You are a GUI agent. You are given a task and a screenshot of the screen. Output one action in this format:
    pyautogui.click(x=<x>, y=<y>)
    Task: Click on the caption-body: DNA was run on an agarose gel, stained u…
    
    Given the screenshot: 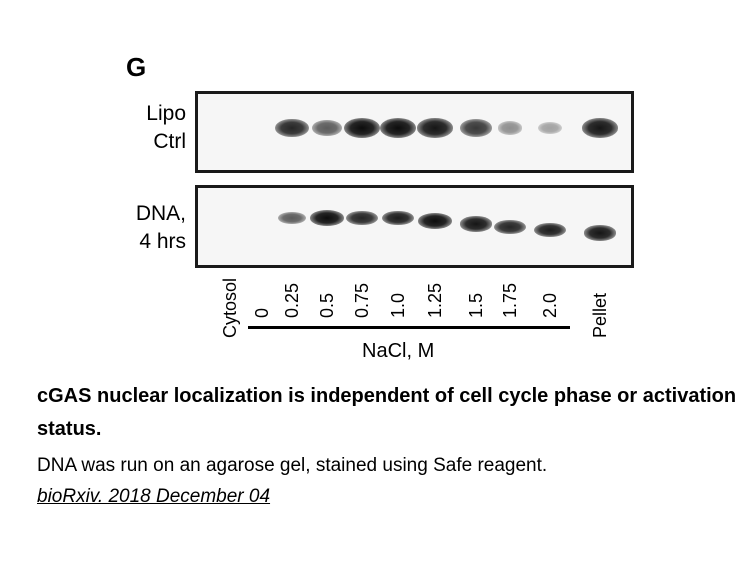 What is the action you would take?
    pyautogui.click(x=292, y=465)
    